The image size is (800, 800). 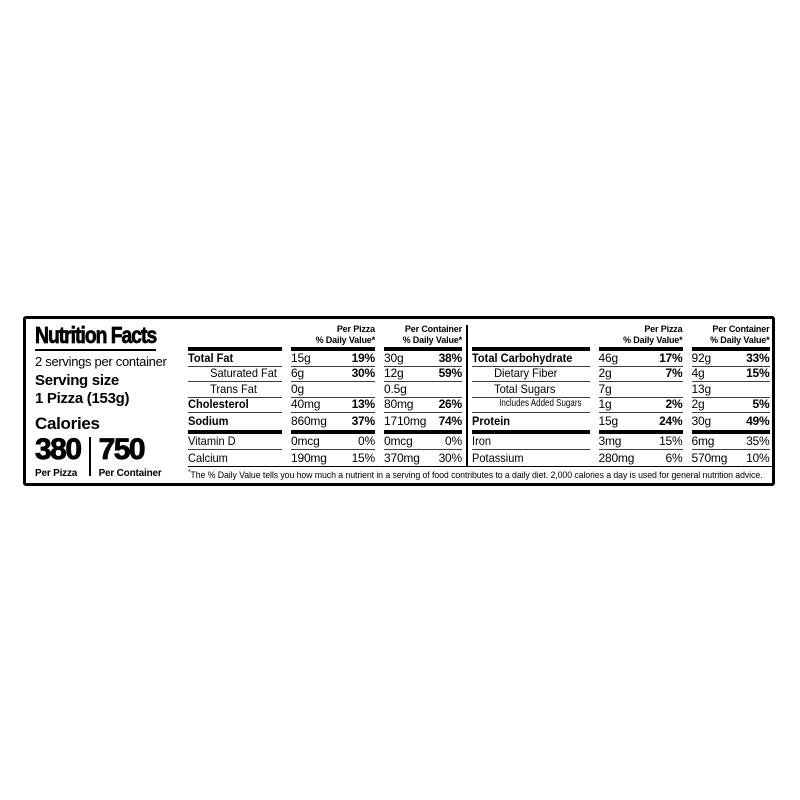 What do you see at coordinates (59, 449) in the screenshot?
I see `calories-per-pizza-value: 380` at bounding box center [59, 449].